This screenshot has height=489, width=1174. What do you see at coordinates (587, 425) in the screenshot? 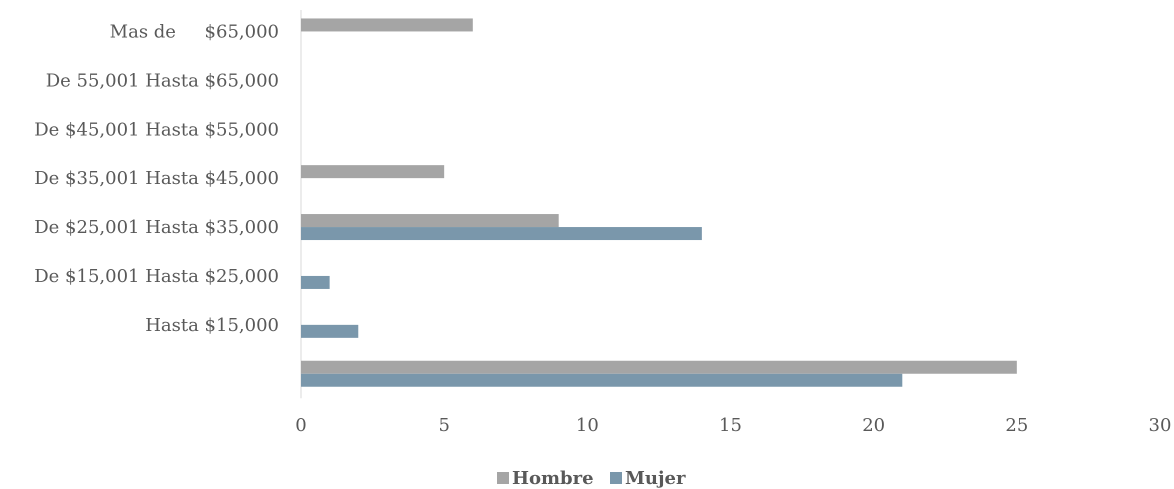
I see `x-tick-label: 10` at bounding box center [587, 425].